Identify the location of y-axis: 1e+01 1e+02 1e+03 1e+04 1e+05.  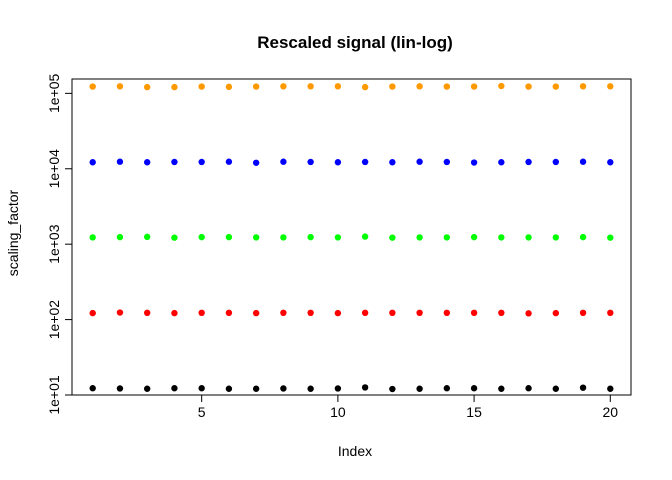
(59, 244).